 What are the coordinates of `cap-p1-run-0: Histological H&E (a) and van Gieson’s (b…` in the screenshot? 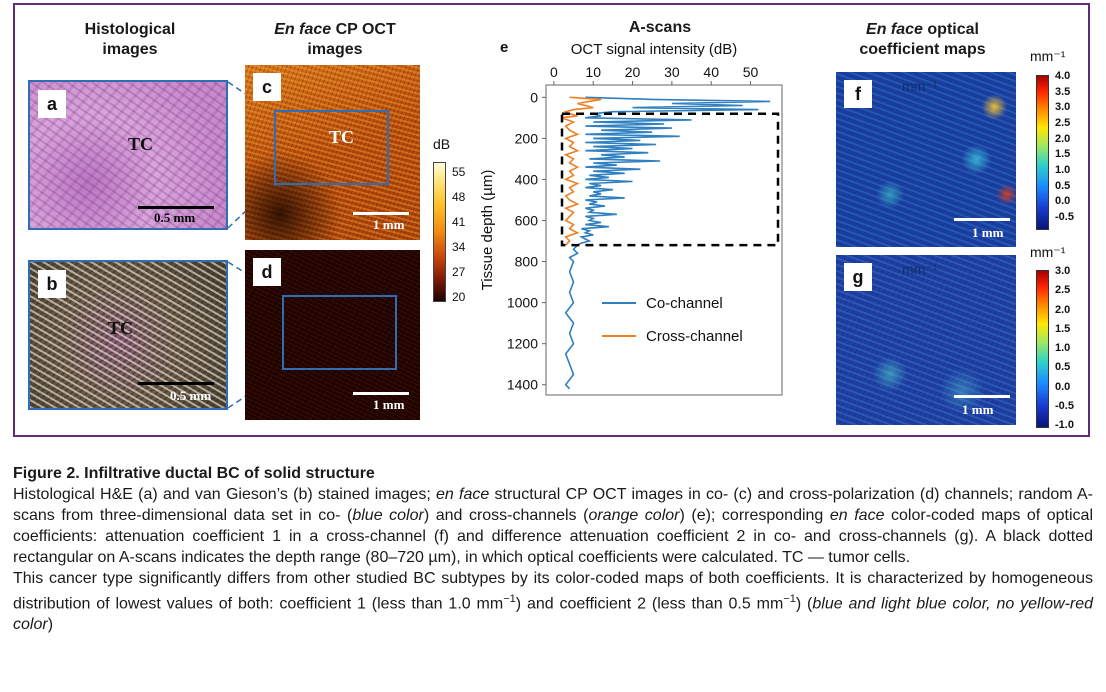 It's located at (225, 494).